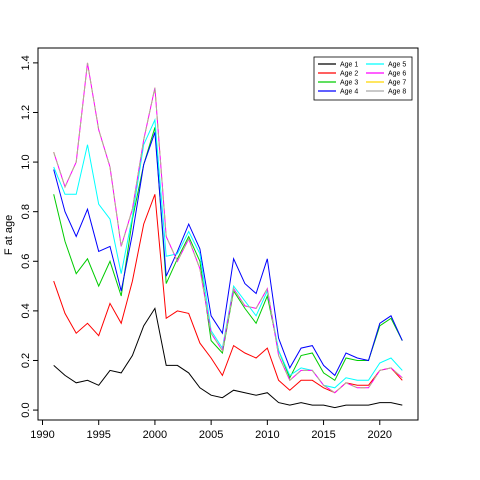  What do you see at coordinates (26, 409) in the screenshot?
I see `y-tick-label: 0.0` at bounding box center [26, 409].